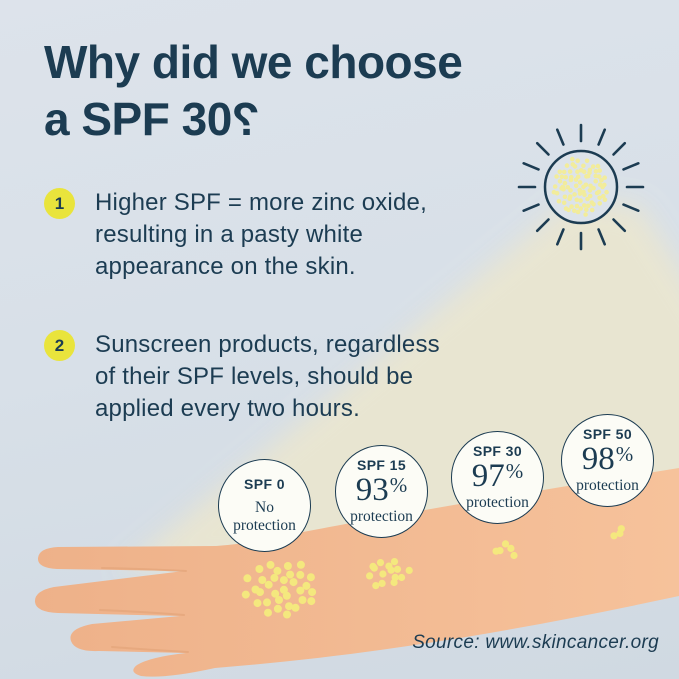  I want to click on spf-0-label: SPF 0, so click(264, 484).